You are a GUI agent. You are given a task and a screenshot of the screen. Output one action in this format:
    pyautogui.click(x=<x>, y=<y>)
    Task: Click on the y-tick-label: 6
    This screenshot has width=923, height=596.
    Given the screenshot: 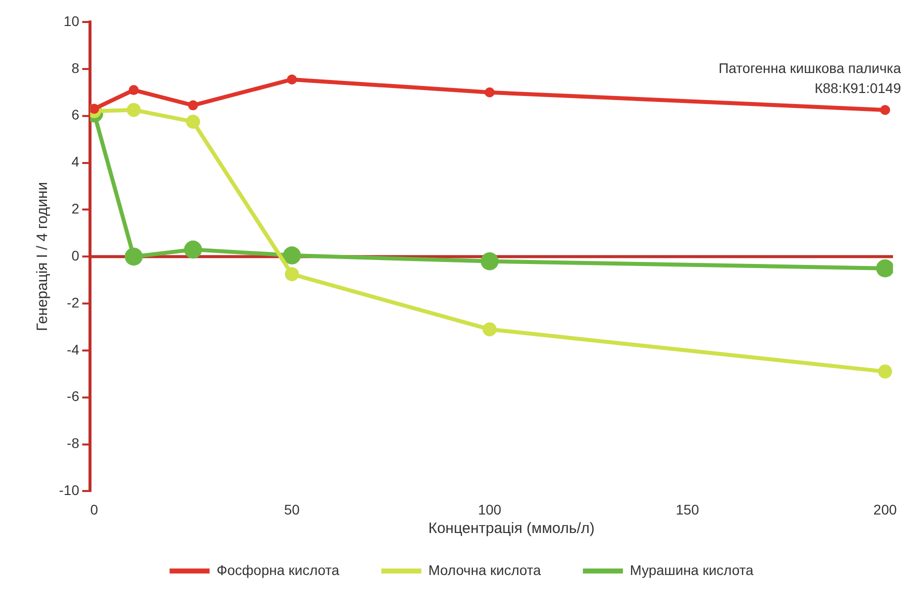 What is the action you would take?
    pyautogui.click(x=75, y=114)
    